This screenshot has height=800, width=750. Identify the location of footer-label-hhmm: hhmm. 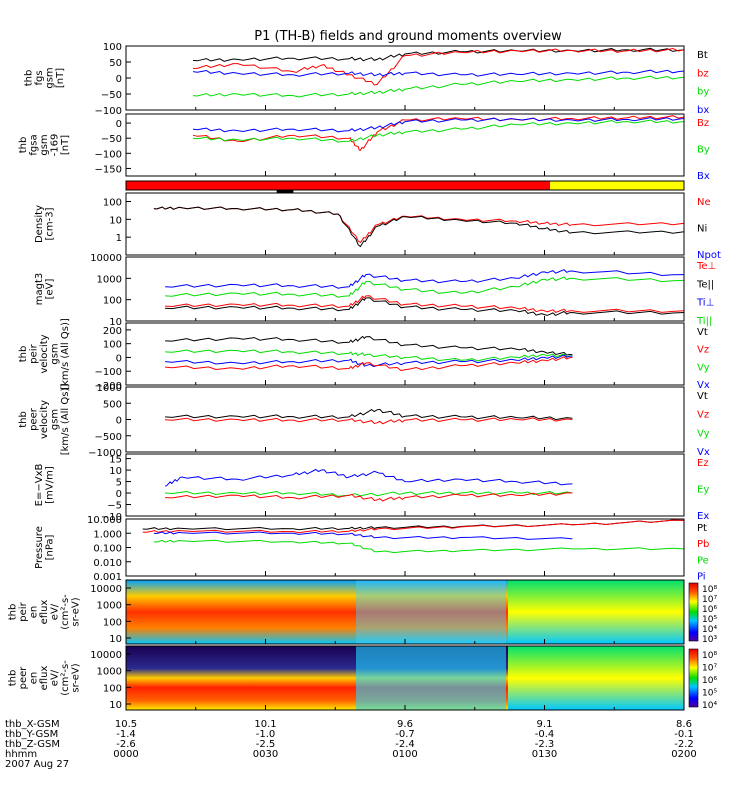
(21, 754).